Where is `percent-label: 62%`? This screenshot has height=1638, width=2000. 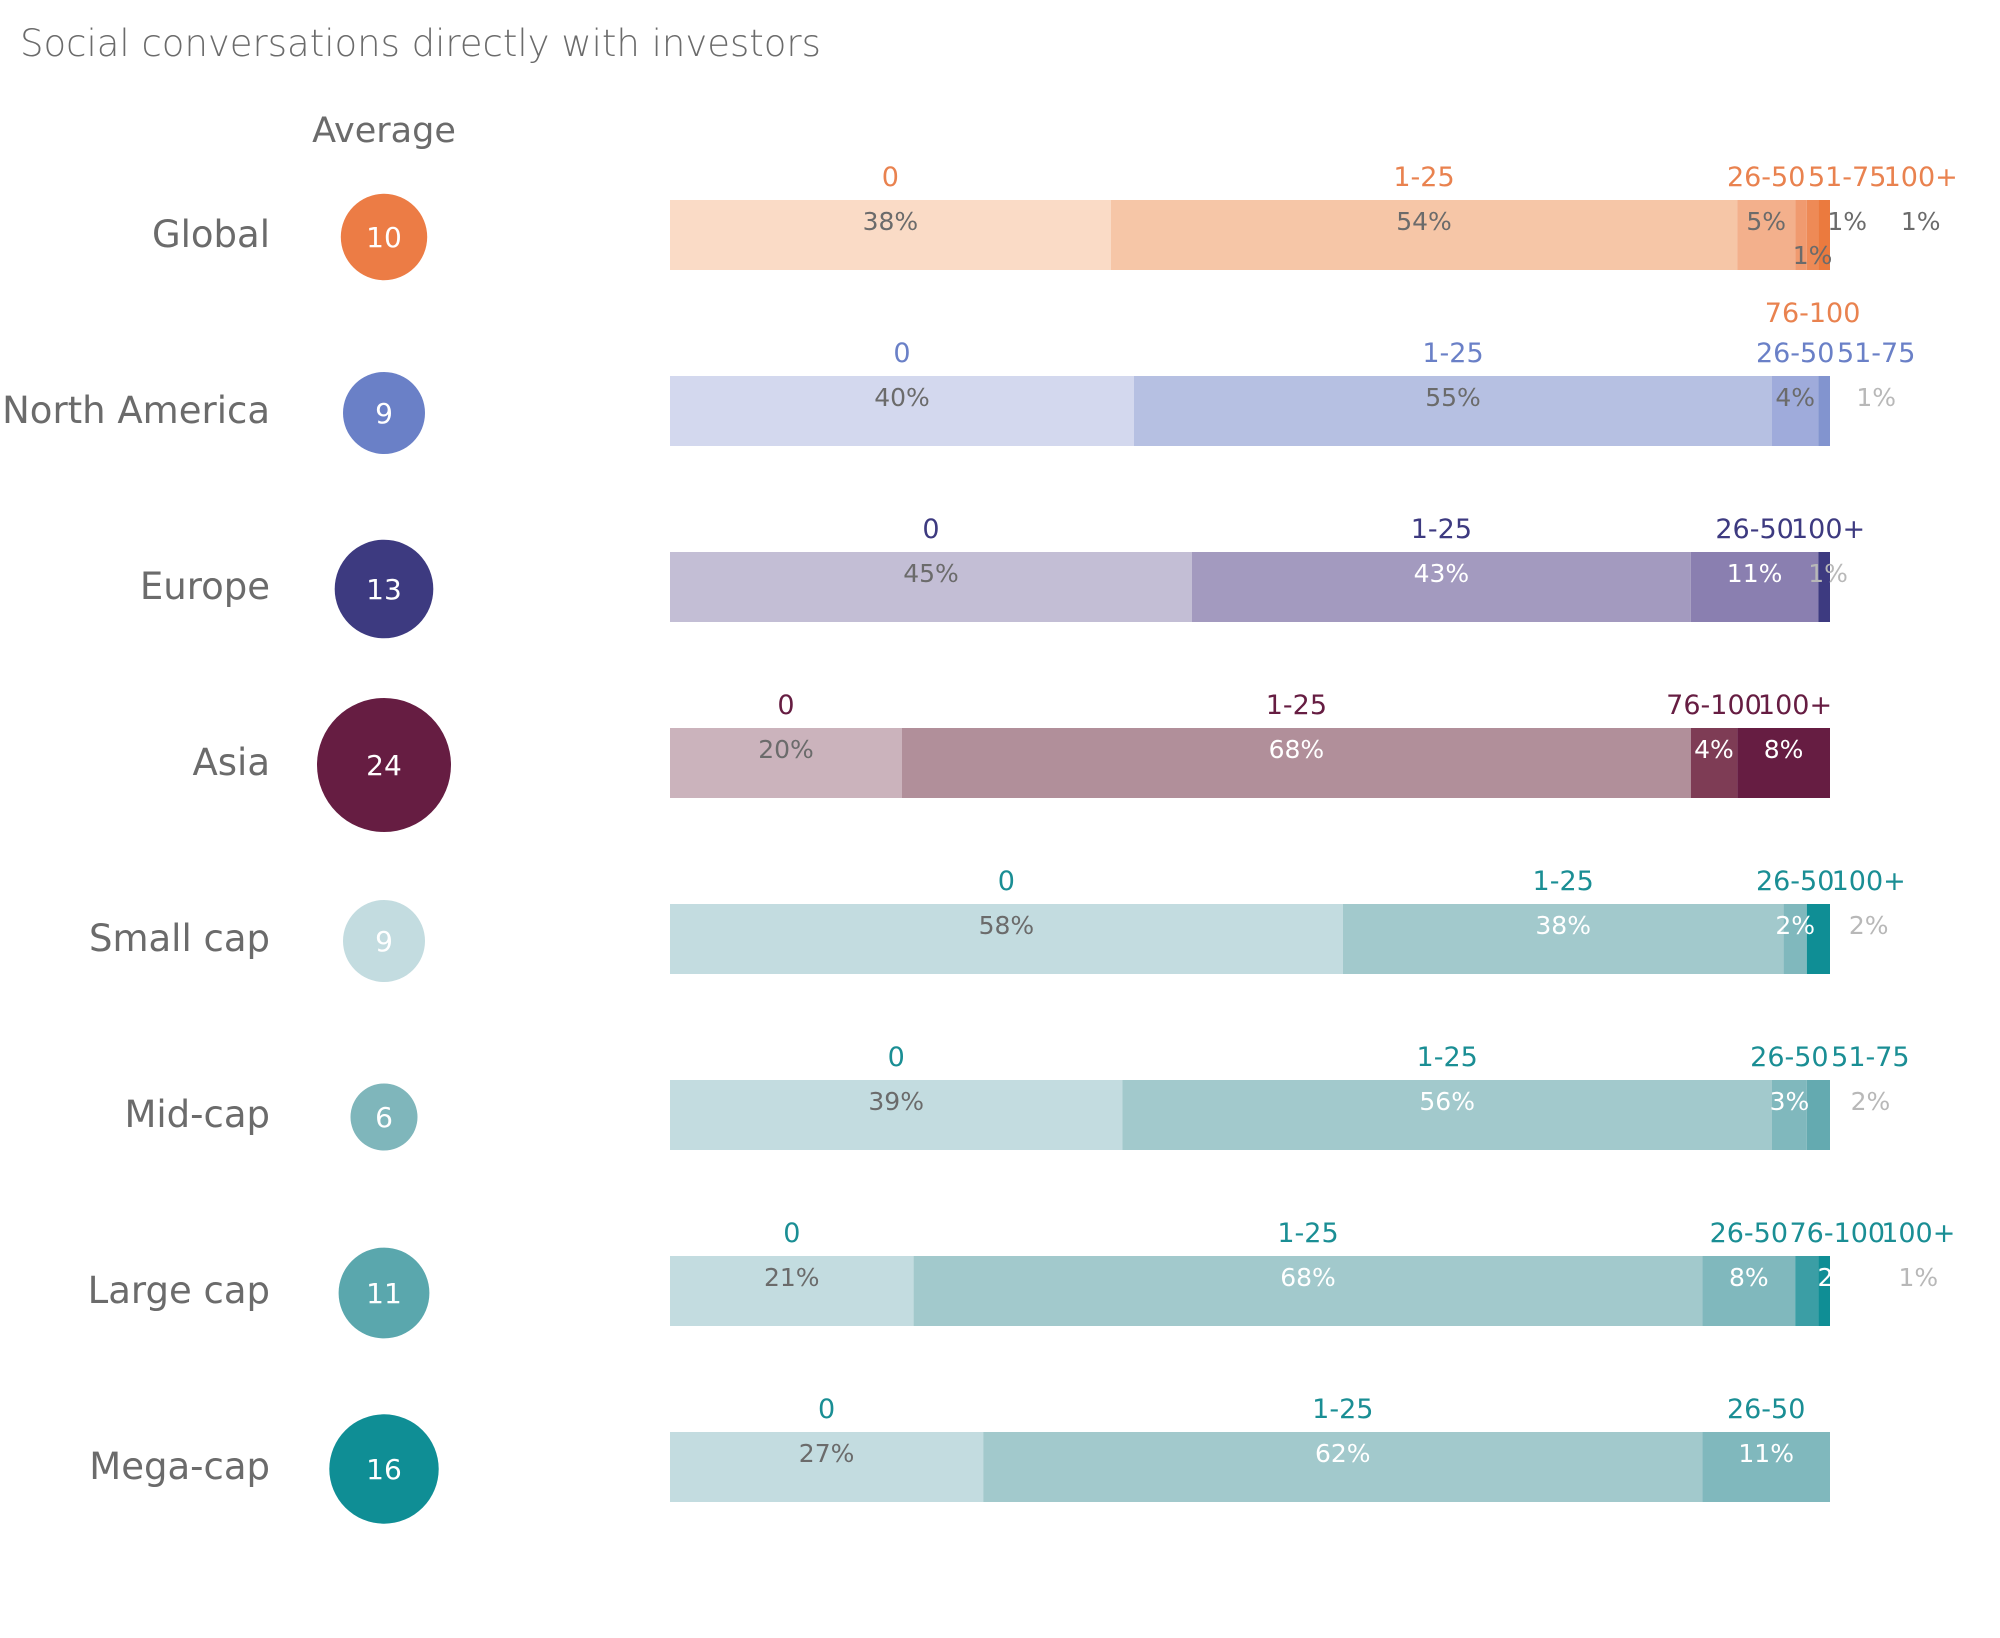 percent-label: 62% is located at coordinates (1343, 1453).